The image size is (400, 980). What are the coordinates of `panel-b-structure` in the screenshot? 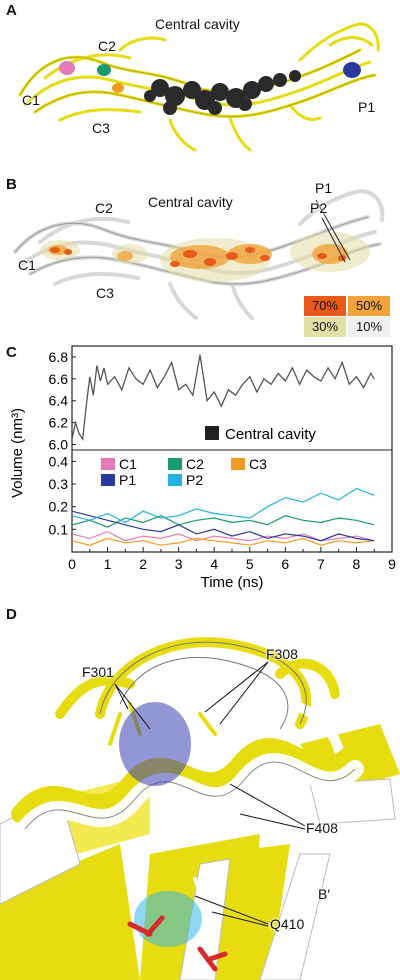 It's located at (199, 254).